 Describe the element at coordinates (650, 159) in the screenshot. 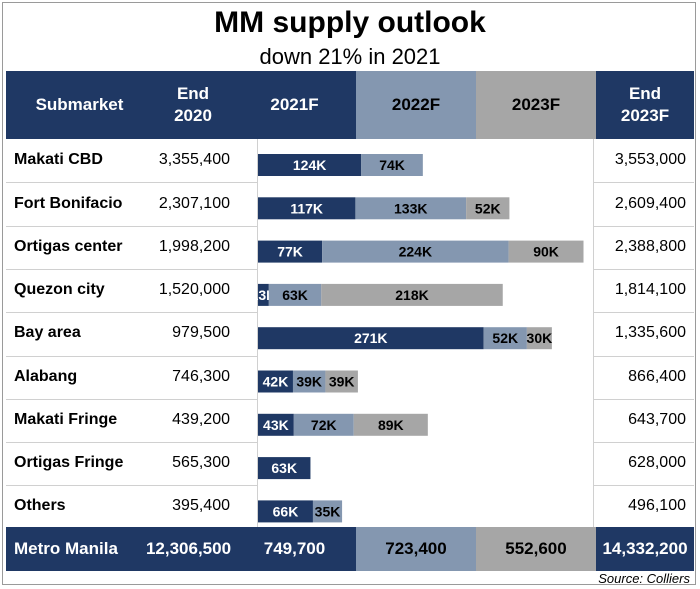

I see `cell-end2023: 3,553,000` at that location.